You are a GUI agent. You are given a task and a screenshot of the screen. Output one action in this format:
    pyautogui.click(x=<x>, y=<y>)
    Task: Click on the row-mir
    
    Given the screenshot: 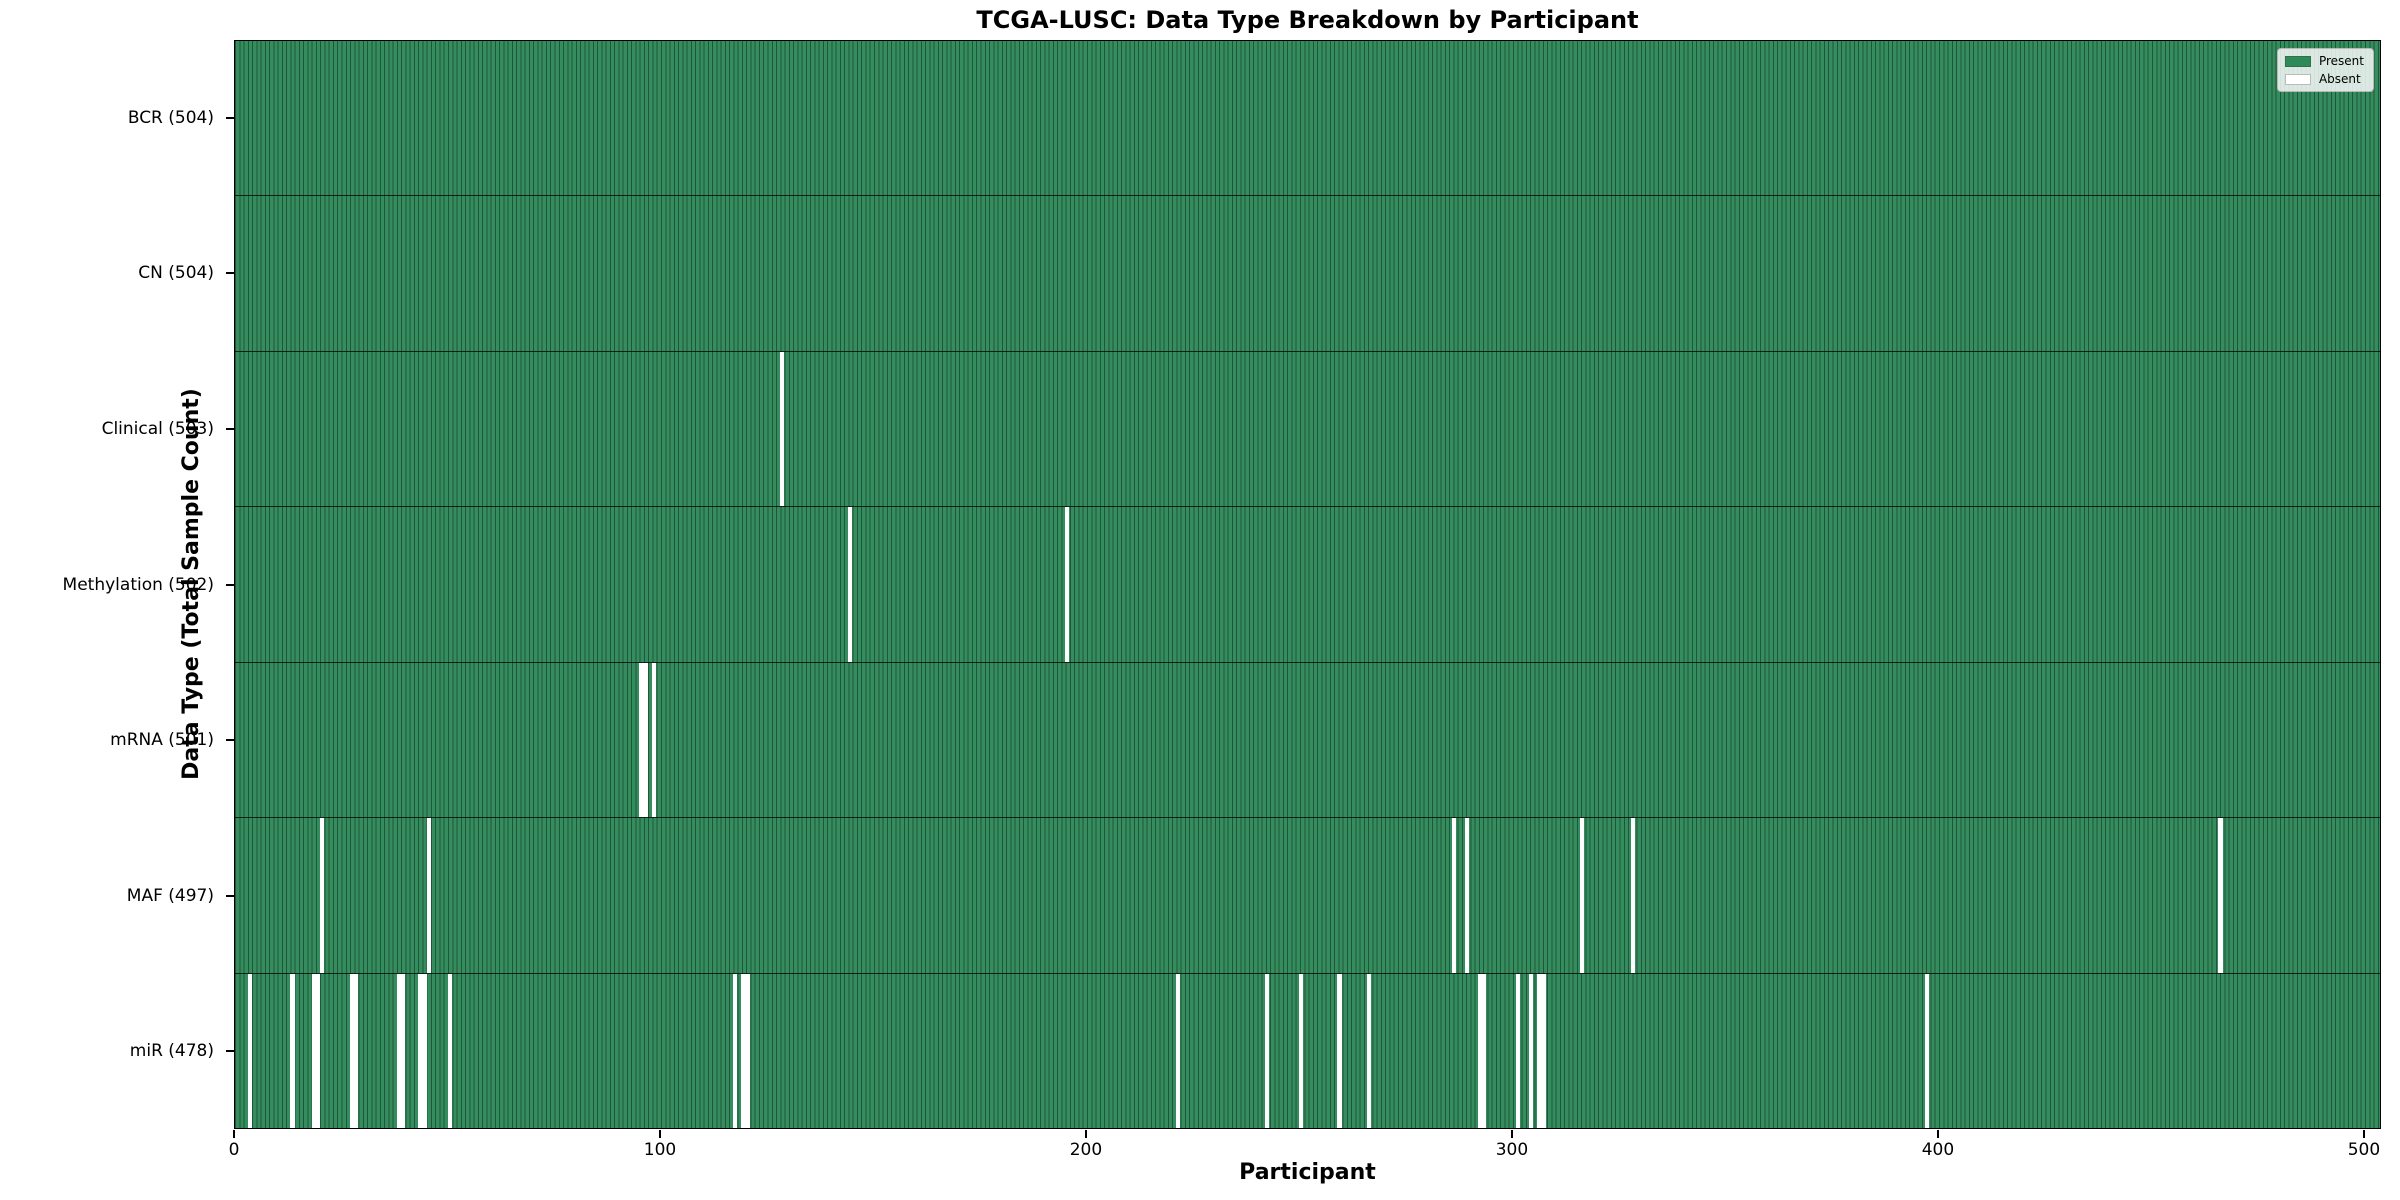 What is the action you would take?
    pyautogui.click(x=1307, y=1050)
    